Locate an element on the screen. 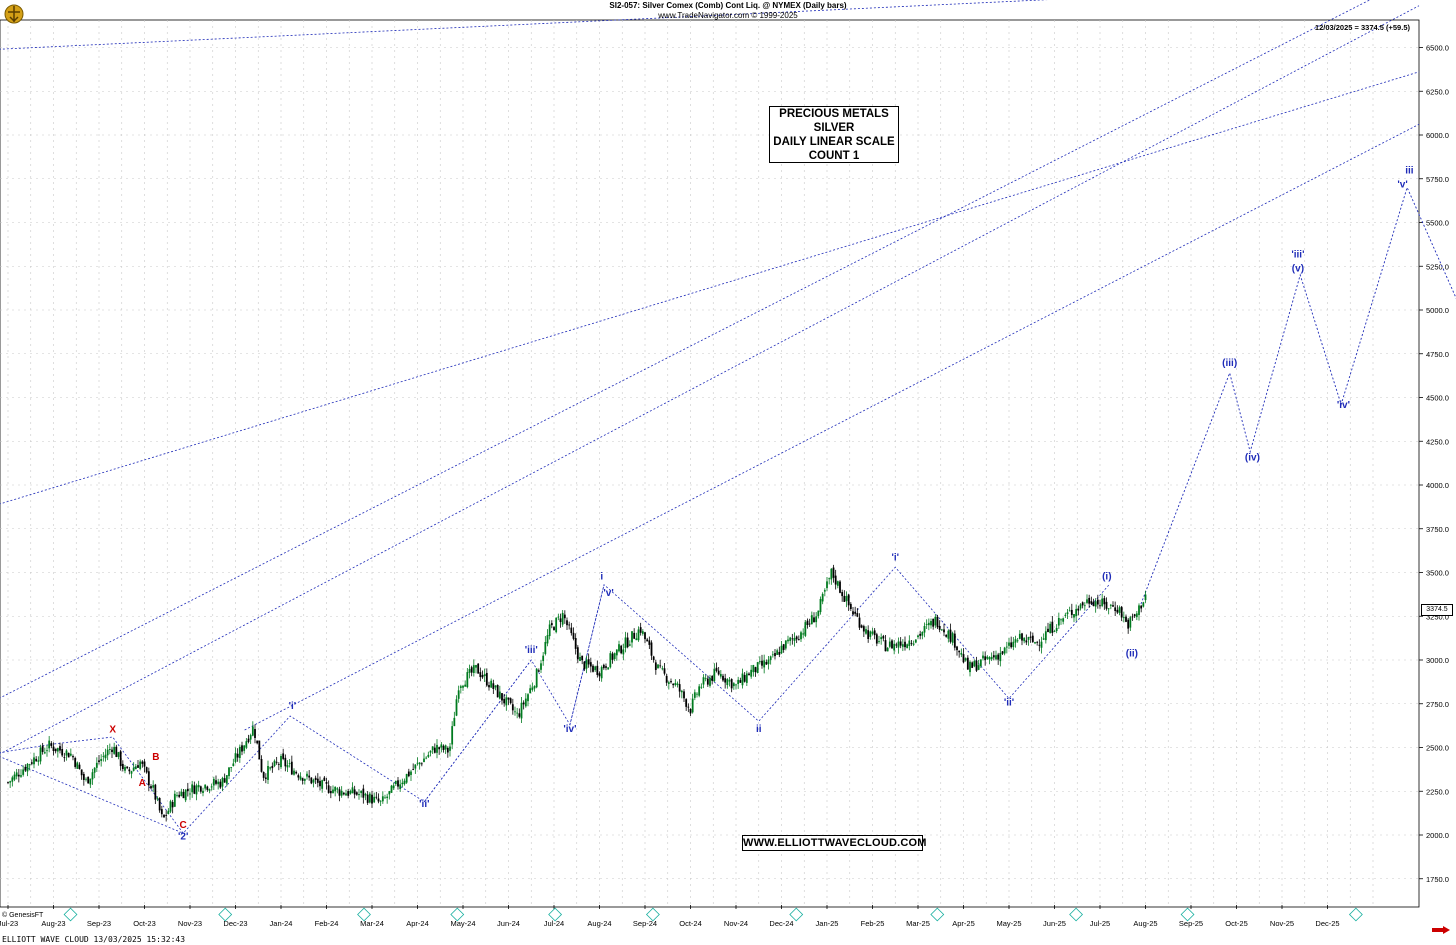  wave-label: 'ii' is located at coordinates (1009, 703).